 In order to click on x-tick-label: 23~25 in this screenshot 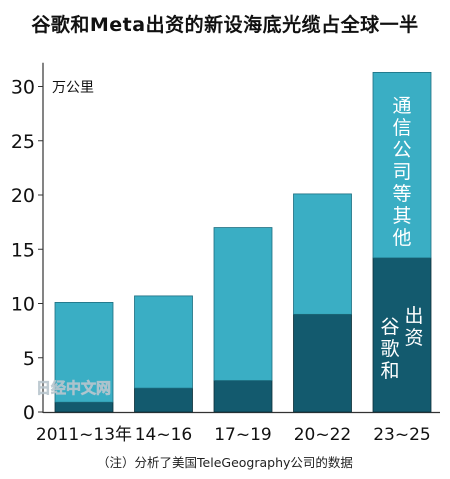, I will do `click(402, 435)`.